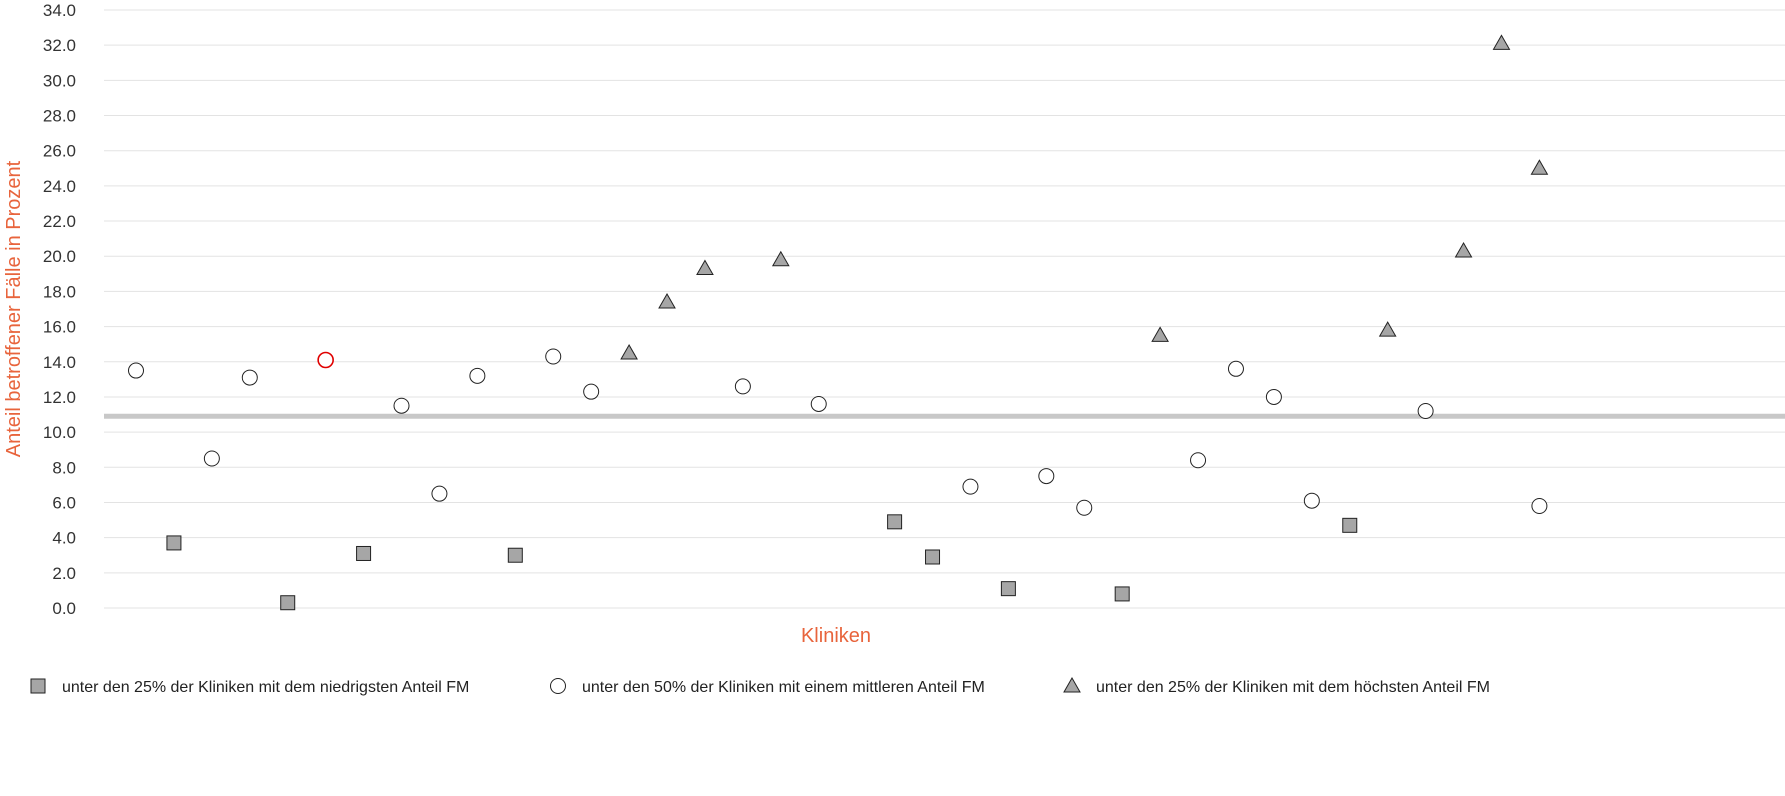 This screenshot has width=1785, height=796. I want to click on y-tick-label: 20.0, so click(59, 256).